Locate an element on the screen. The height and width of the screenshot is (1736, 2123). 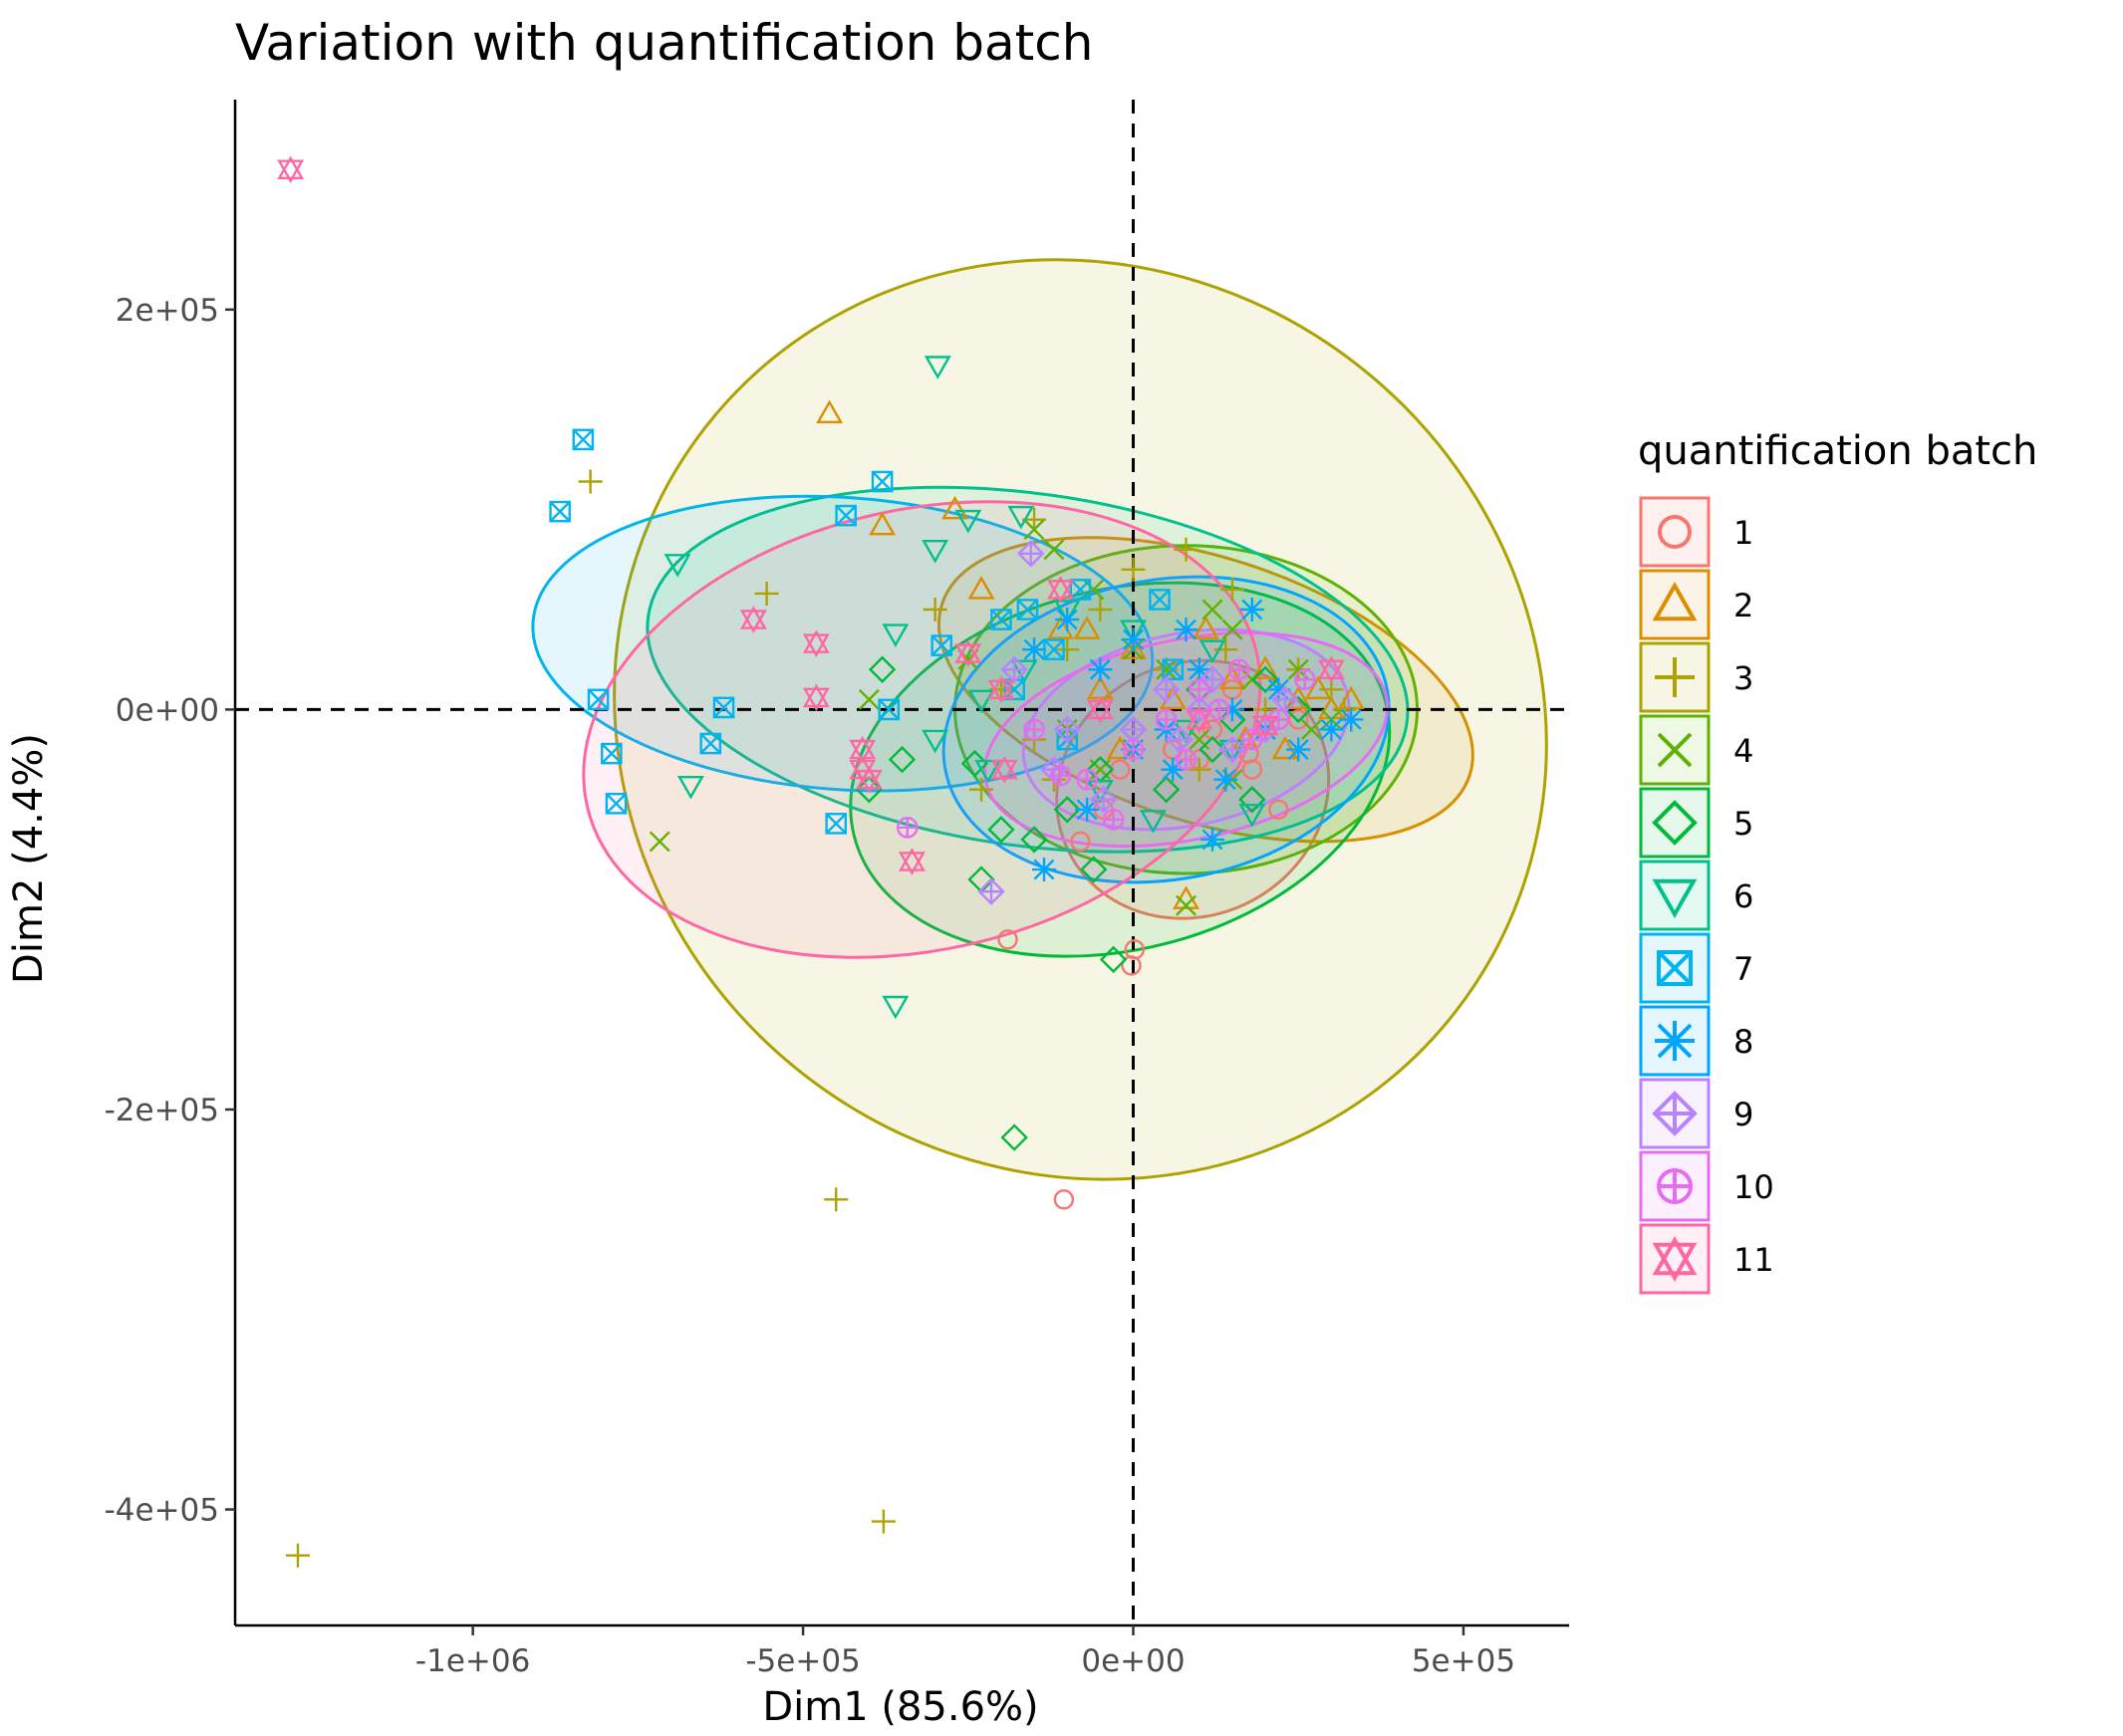
legend-label-8: 8 is located at coordinates (1743, 1042).